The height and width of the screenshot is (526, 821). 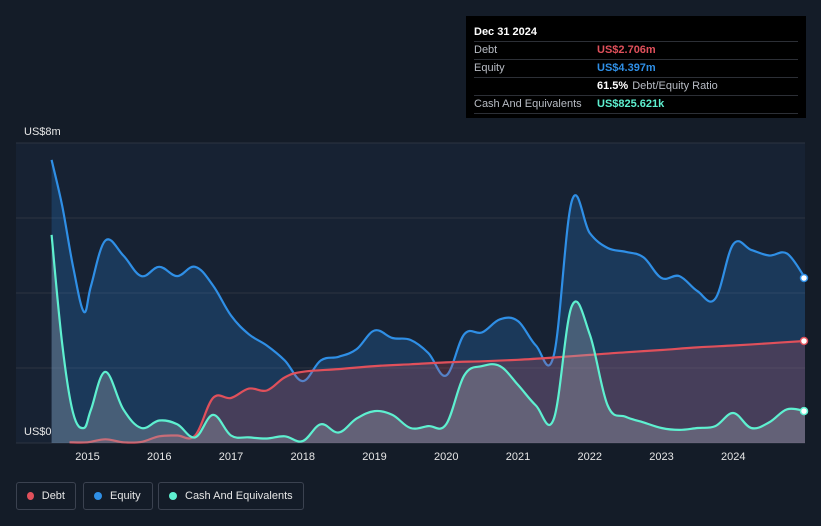 I want to click on tooltip-equity-value: US$4.397m, so click(x=626, y=68).